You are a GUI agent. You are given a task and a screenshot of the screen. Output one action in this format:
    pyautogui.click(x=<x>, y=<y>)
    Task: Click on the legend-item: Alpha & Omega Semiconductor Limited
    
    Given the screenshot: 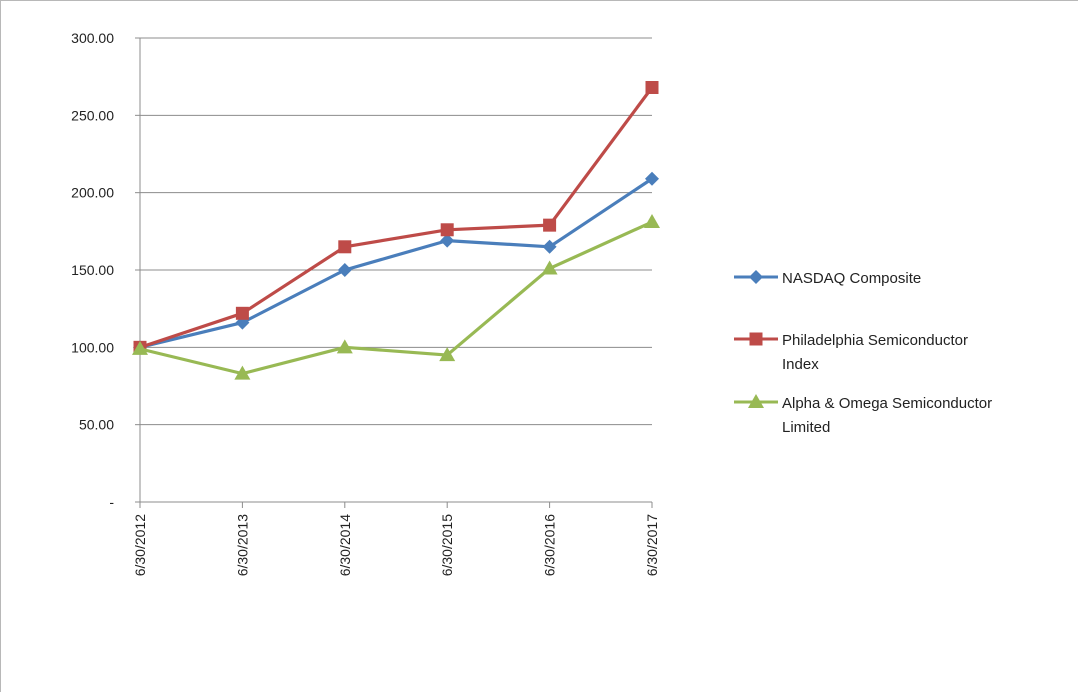 What is the action you would take?
    pyautogui.click(x=863, y=415)
    